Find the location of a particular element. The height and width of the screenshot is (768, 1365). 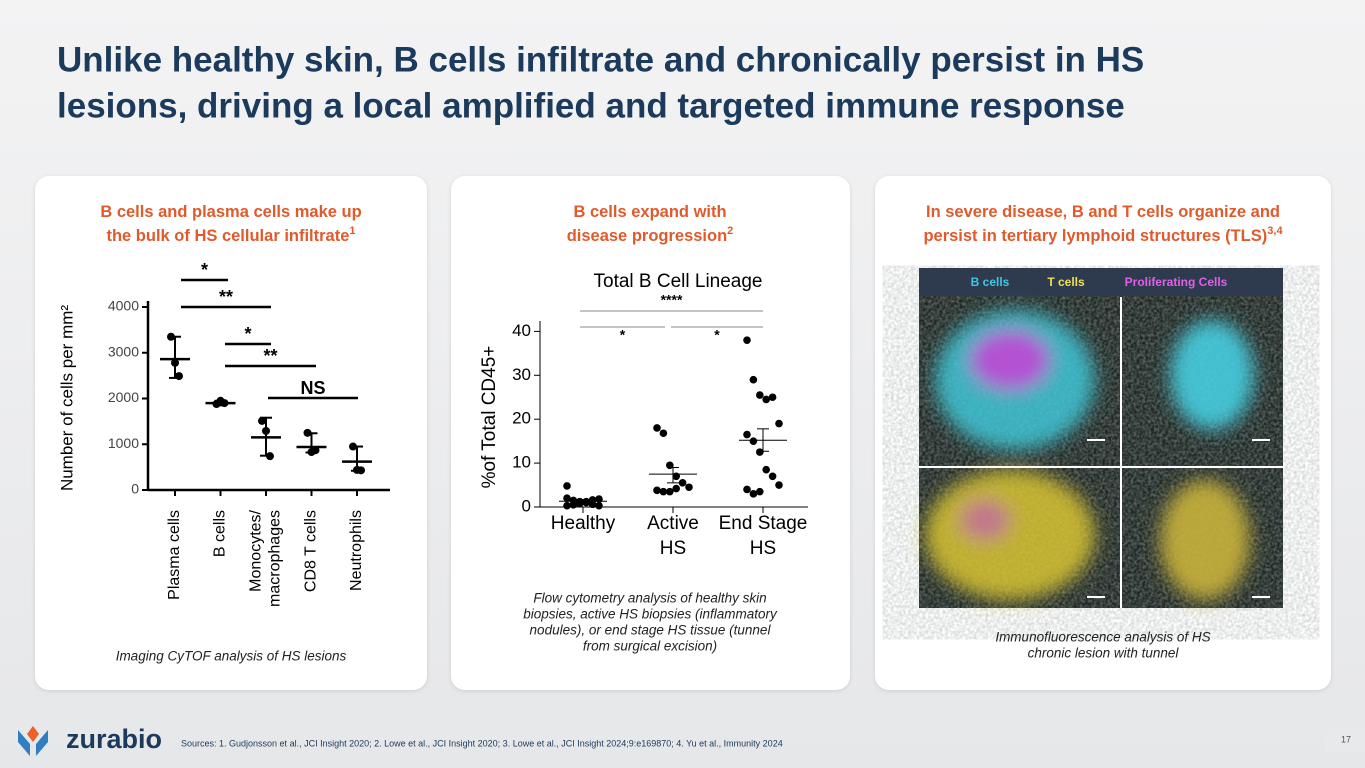

heading-ref: 1 is located at coordinates (352, 231).